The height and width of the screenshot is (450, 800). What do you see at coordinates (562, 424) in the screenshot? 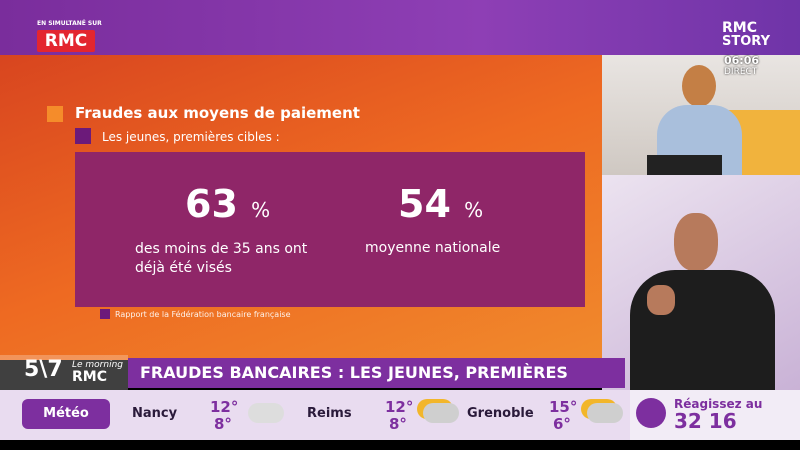
I see `temp-min: 6°` at bounding box center [562, 424].